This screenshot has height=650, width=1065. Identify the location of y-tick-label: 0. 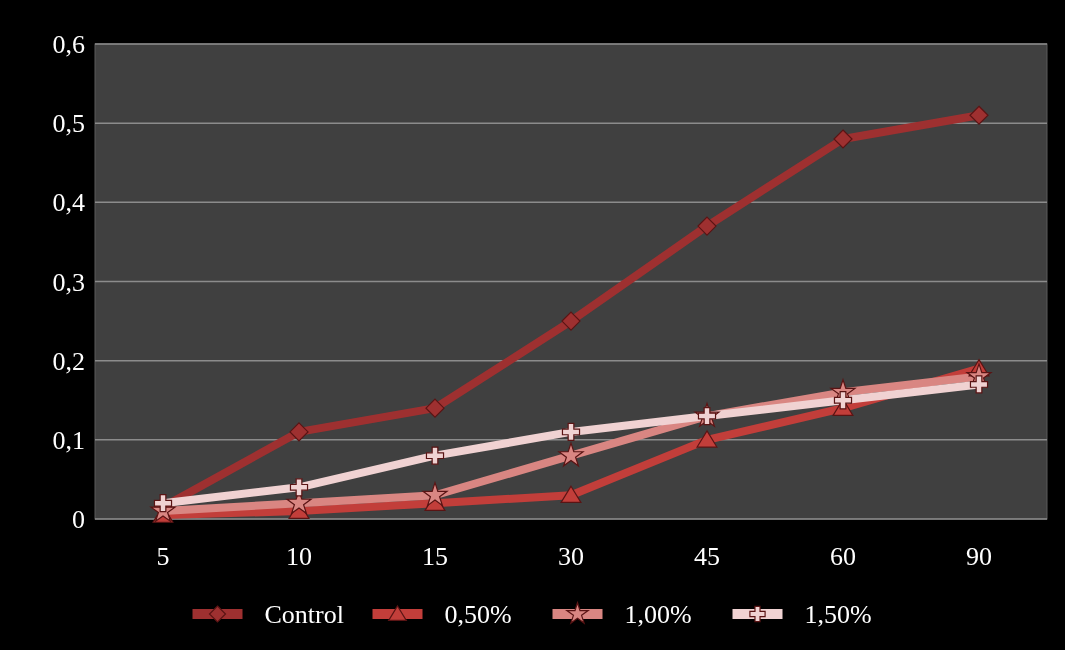
(78, 520).